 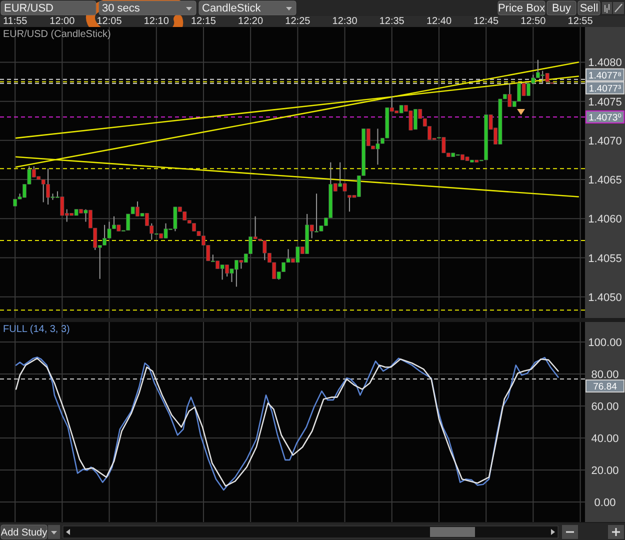 What do you see at coordinates (605, 63) in the screenshot?
I see `y-tick-label: 1.4080` at bounding box center [605, 63].